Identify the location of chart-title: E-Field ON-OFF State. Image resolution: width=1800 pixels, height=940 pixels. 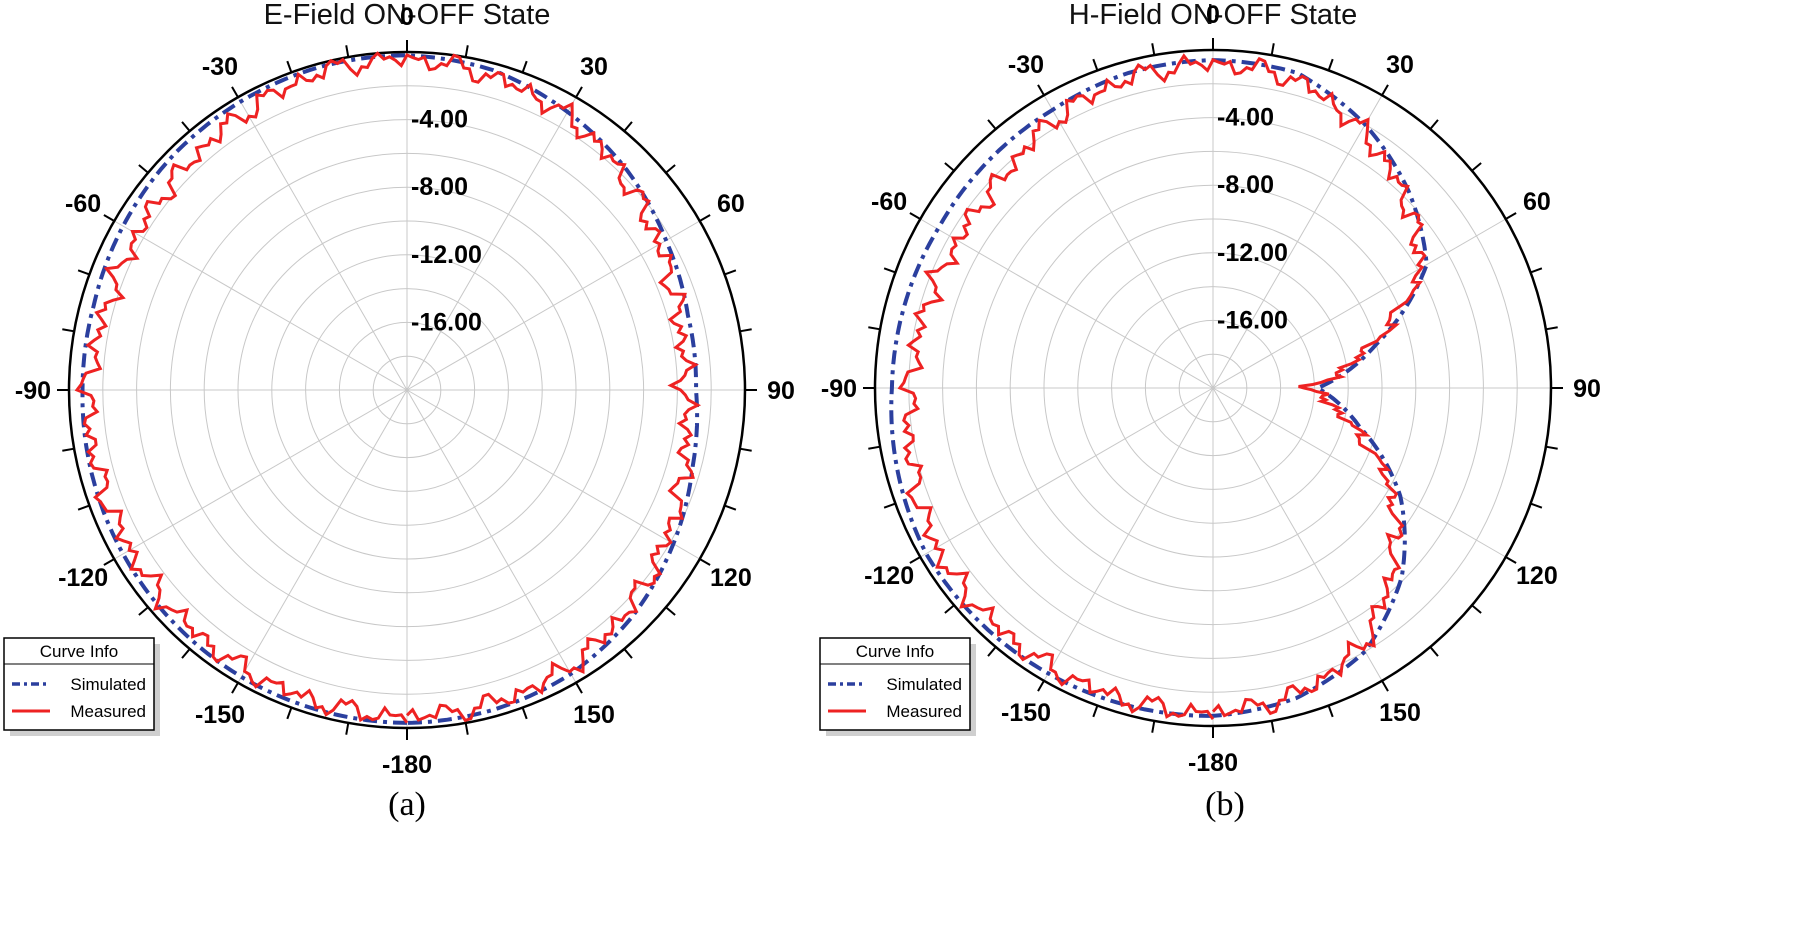
(407, 15).